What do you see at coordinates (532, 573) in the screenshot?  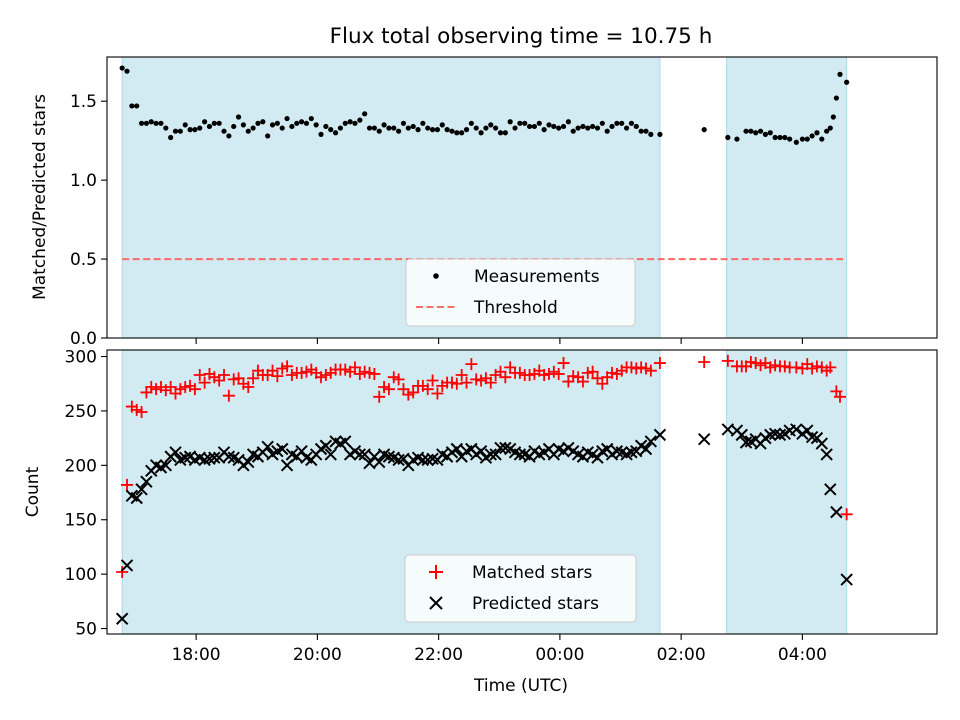 I see `legend-label-matched: Matched stars` at bounding box center [532, 573].